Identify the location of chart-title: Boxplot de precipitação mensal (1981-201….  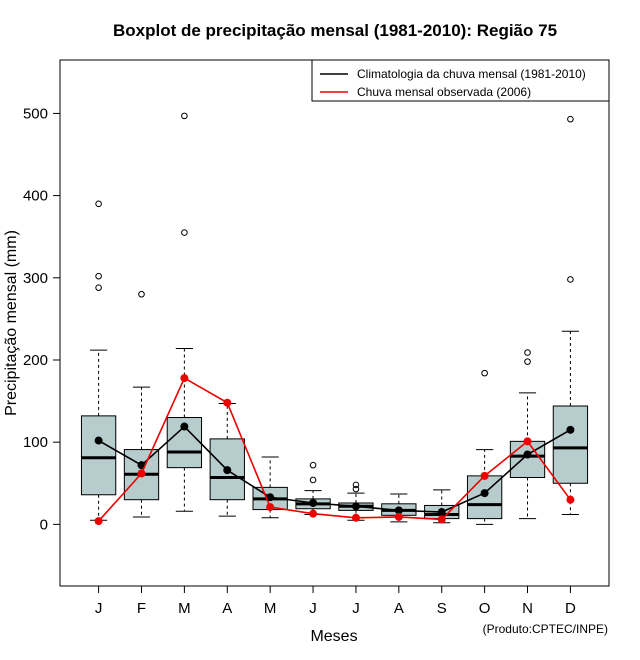
(335, 30).